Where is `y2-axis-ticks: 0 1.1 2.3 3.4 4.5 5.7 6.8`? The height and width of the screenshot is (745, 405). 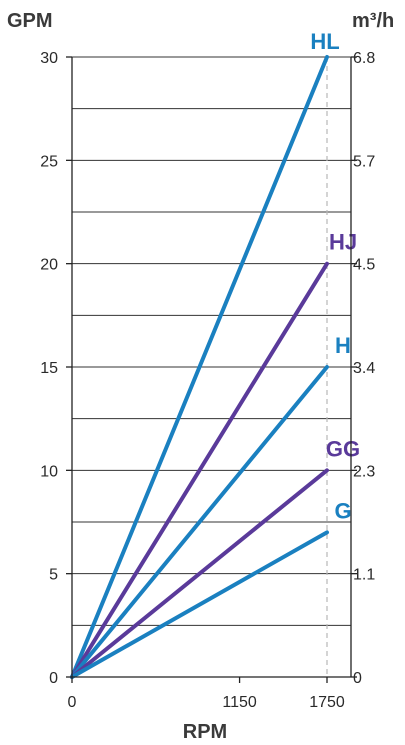
y2-axis-ticks: 0 1.1 2.3 3.4 4.5 5.7 6.8 is located at coordinates (363, 368).